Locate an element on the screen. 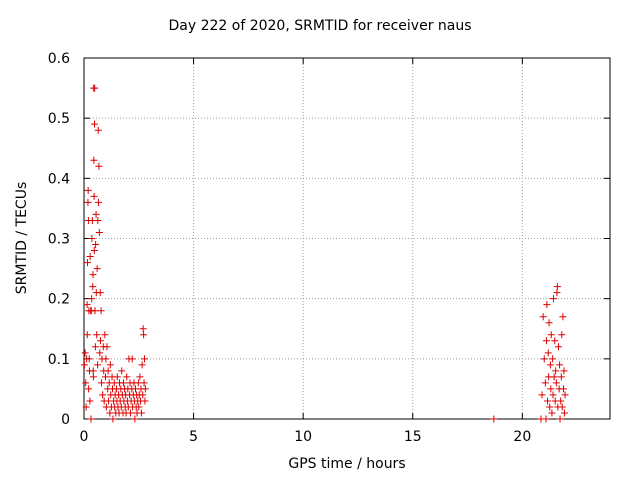  y-tick-label: 0 is located at coordinates (65, 420).